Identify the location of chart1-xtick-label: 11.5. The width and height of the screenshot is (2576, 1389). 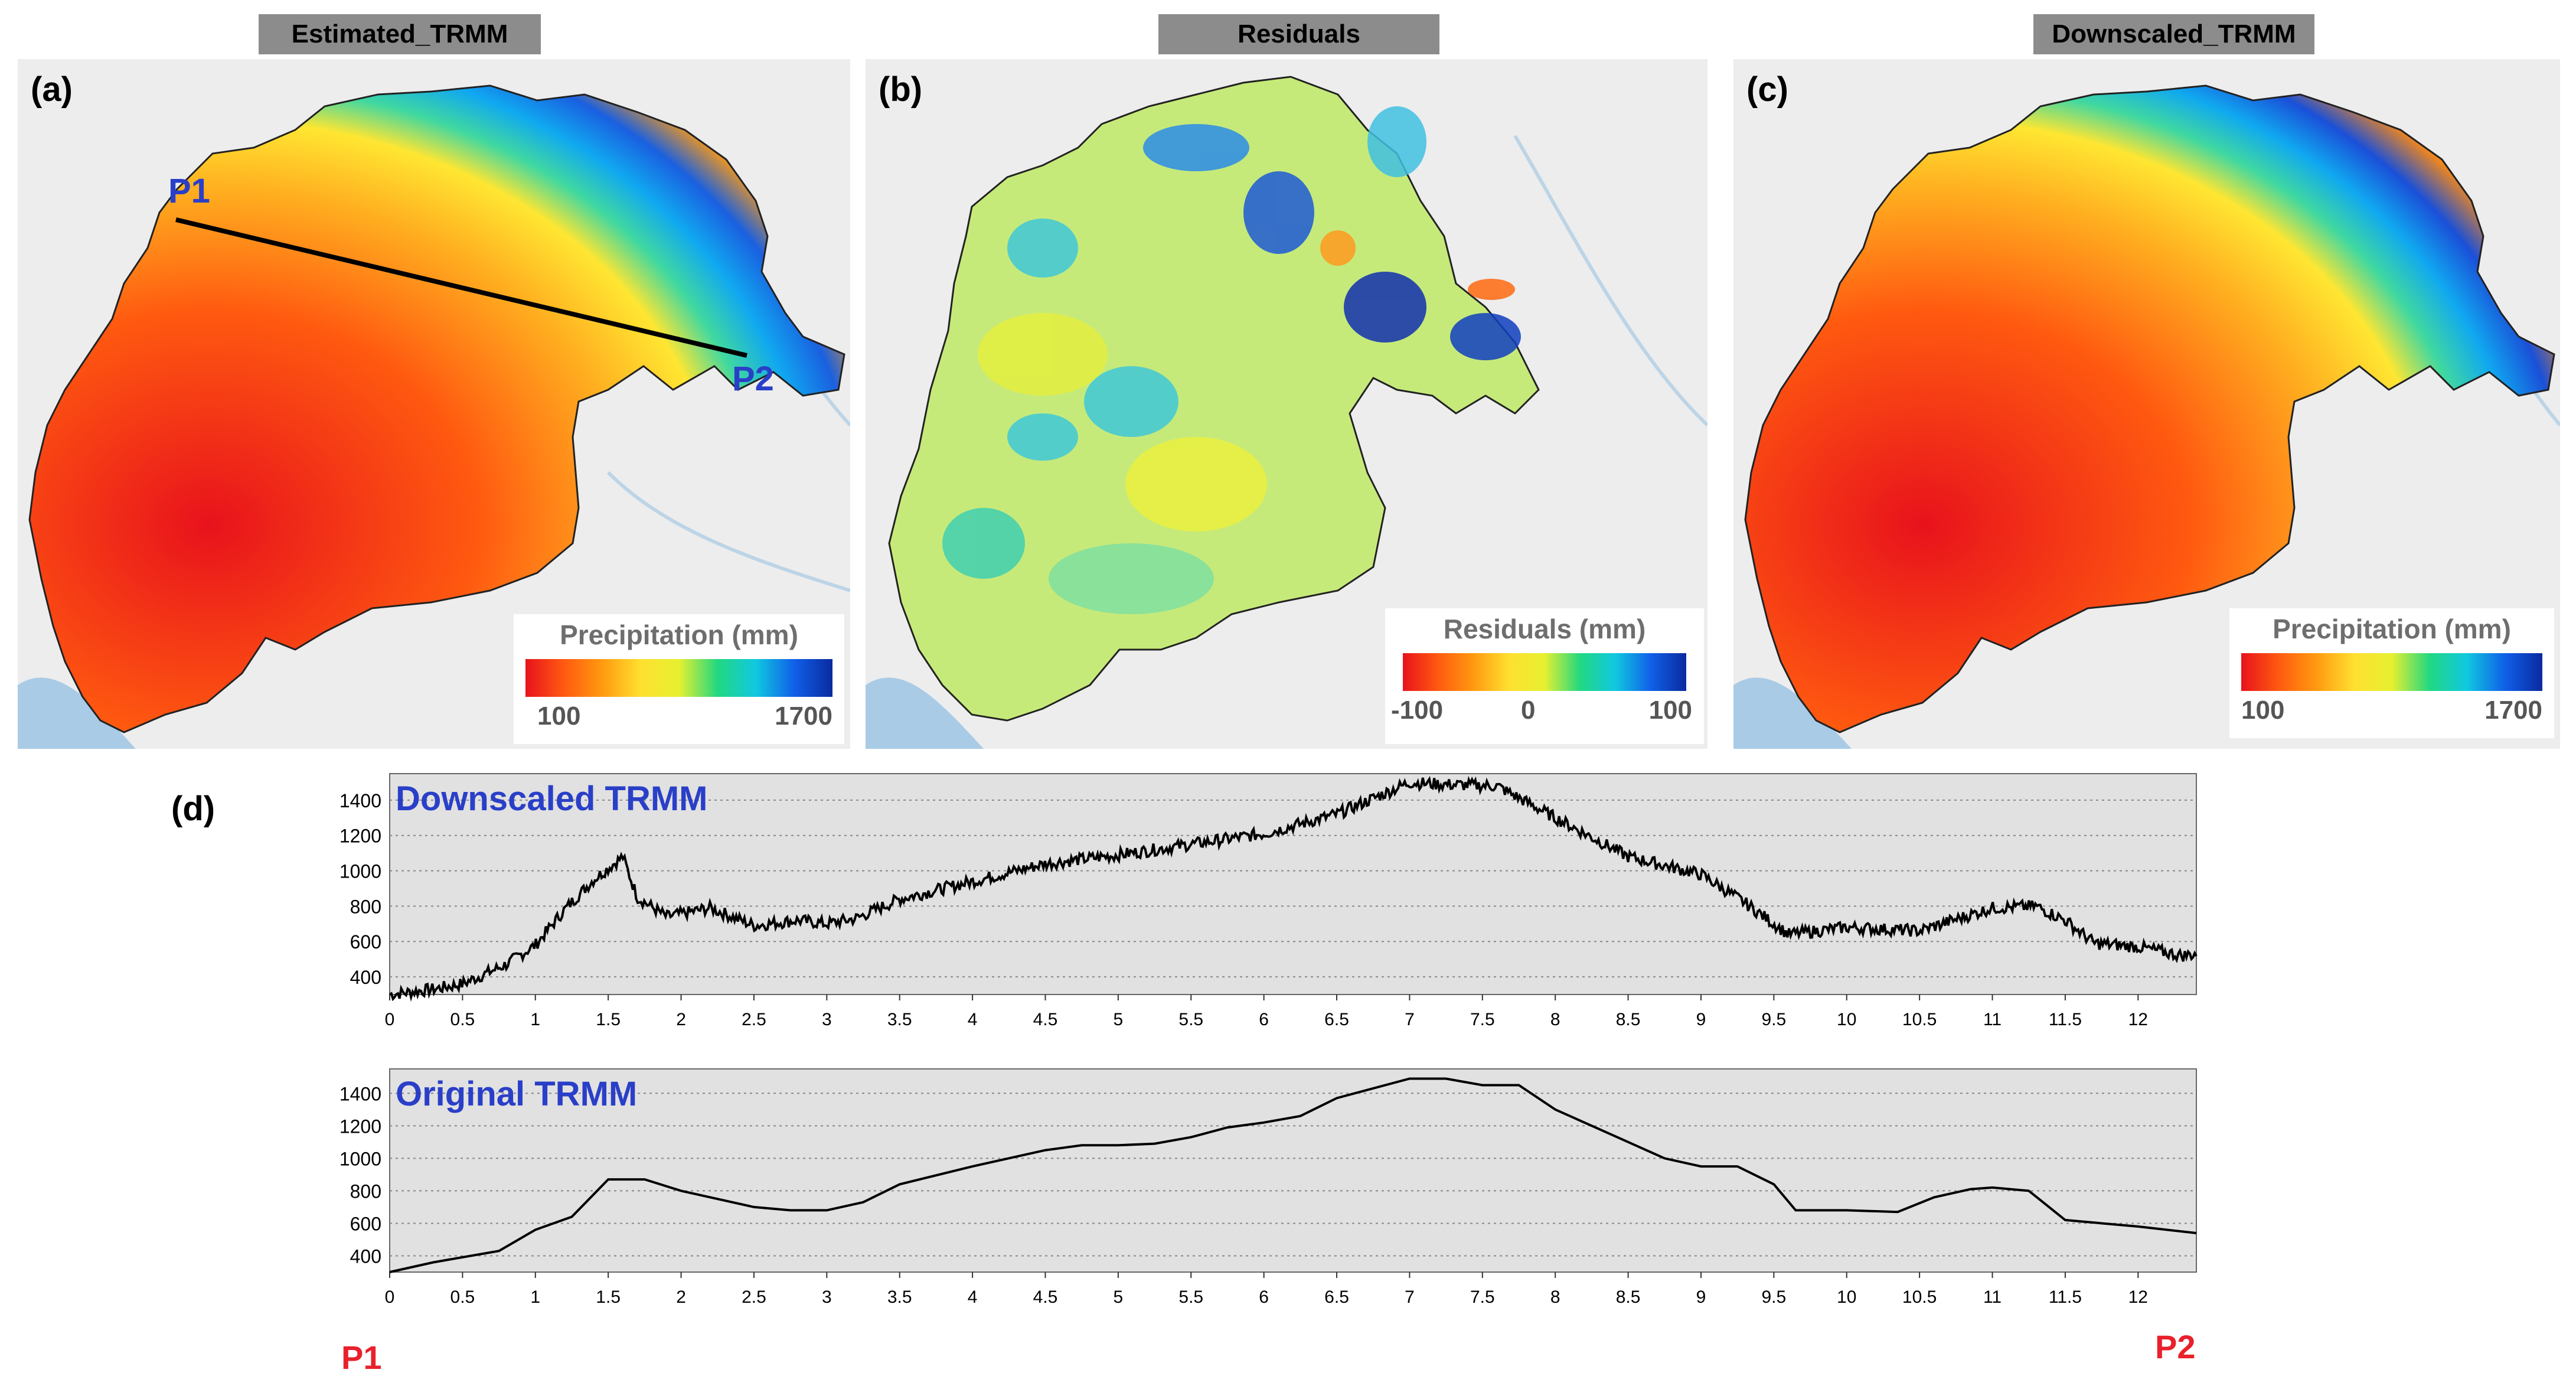
(2065, 1019).